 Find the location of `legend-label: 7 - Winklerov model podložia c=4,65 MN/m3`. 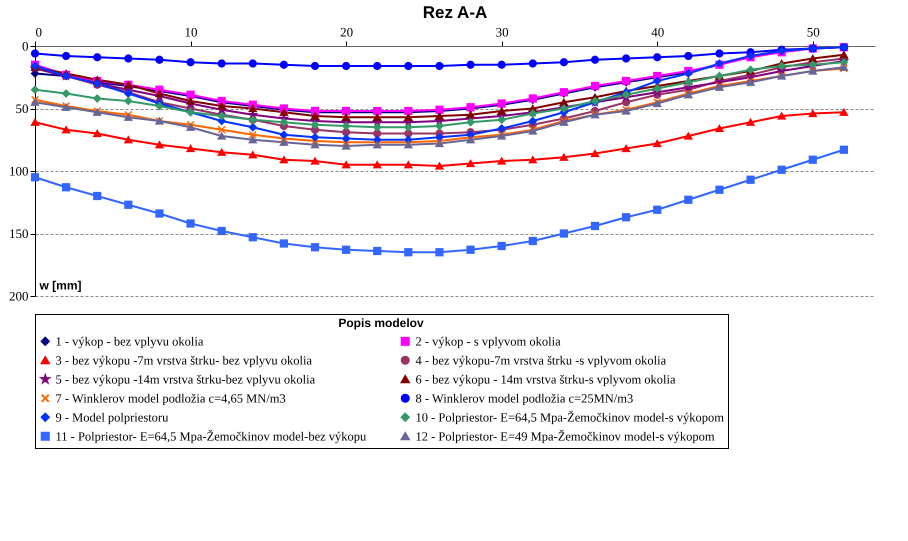

legend-label: 7 - Winklerov model podložia c=4,65 MN/m3 is located at coordinates (171, 398).